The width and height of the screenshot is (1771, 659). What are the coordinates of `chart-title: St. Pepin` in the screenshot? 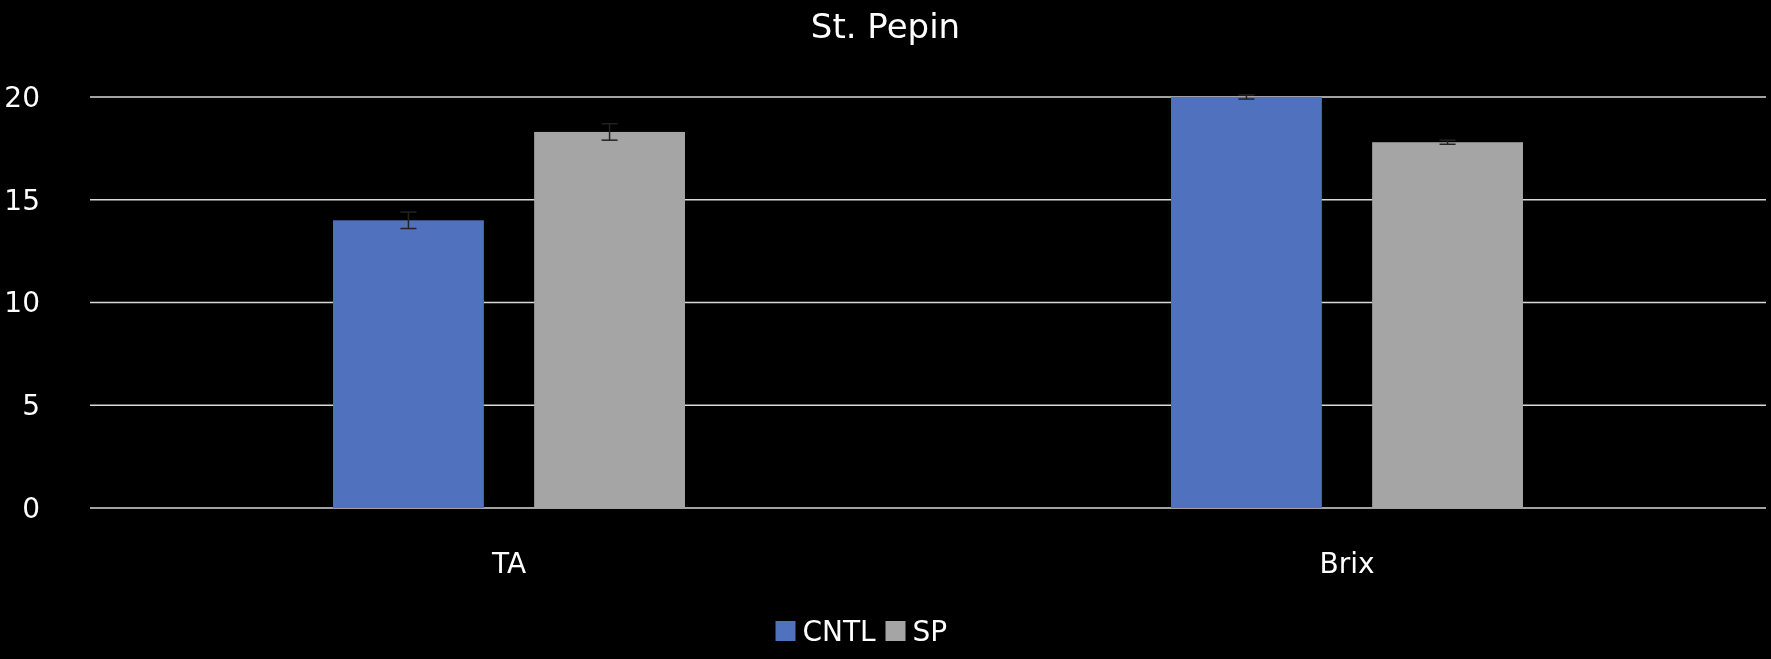 It's located at (885, 26).